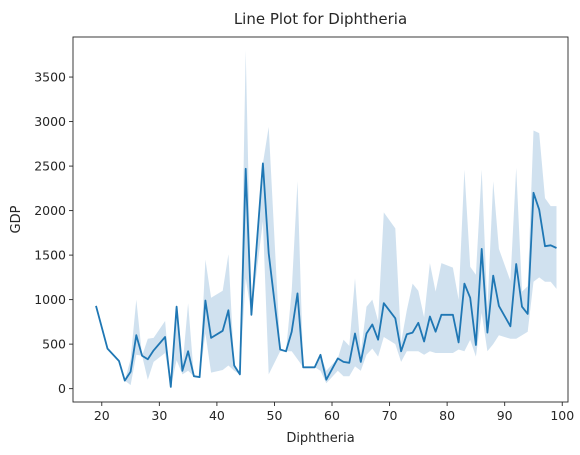 The image size is (580, 455). What do you see at coordinates (562, 415) in the screenshot?
I see `x-tick-label: 100` at bounding box center [562, 415].